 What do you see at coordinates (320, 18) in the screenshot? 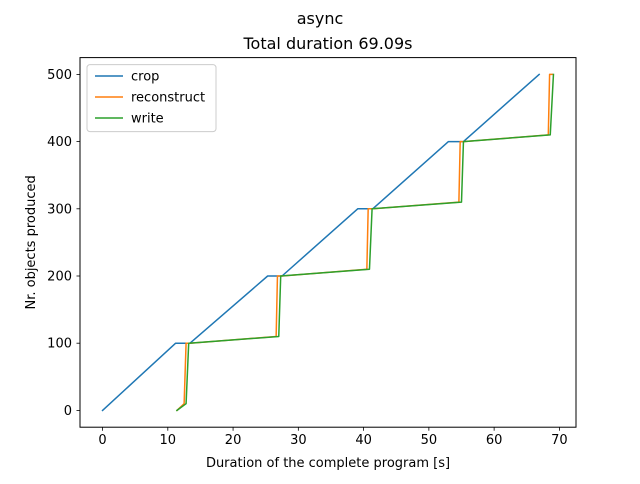
I see `figure-suptitle: async` at bounding box center [320, 18].